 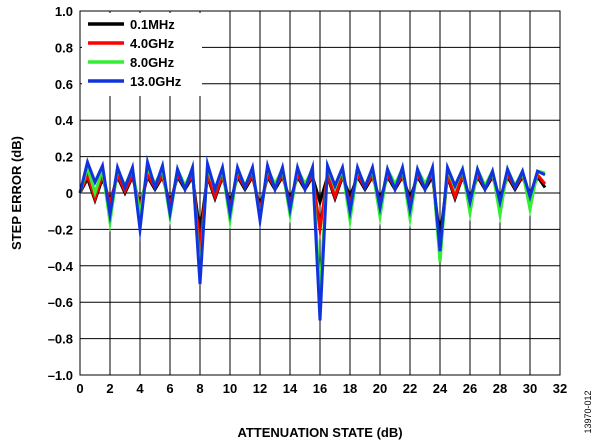 I want to click on x-tick-label: 2, so click(x=109, y=388).